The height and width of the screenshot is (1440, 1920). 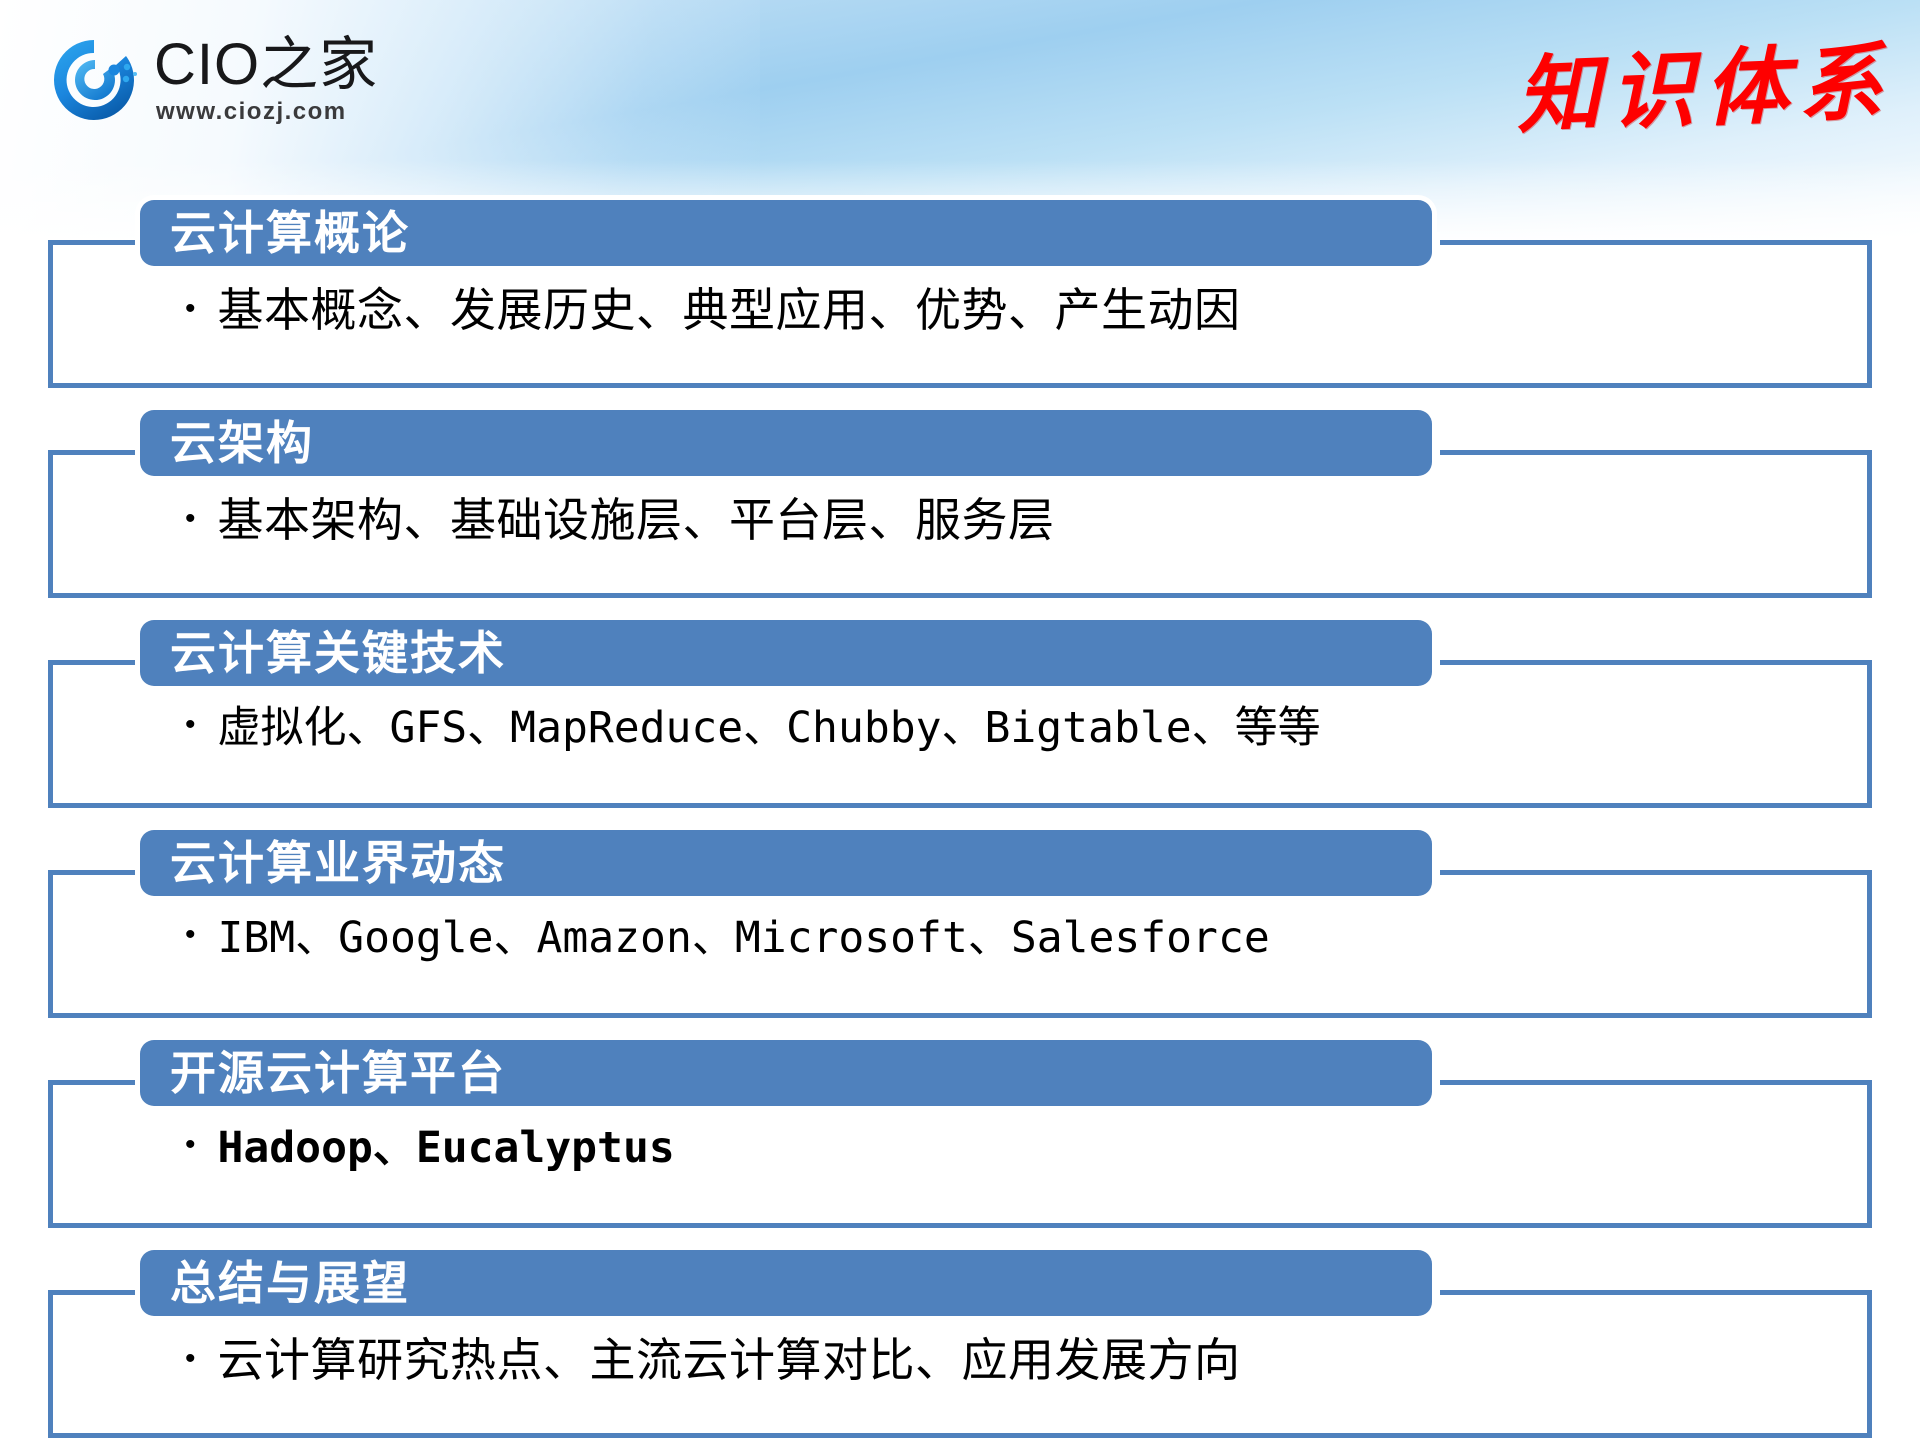 I want to click on cio-circle-logo-icon, so click(x=94, y=80).